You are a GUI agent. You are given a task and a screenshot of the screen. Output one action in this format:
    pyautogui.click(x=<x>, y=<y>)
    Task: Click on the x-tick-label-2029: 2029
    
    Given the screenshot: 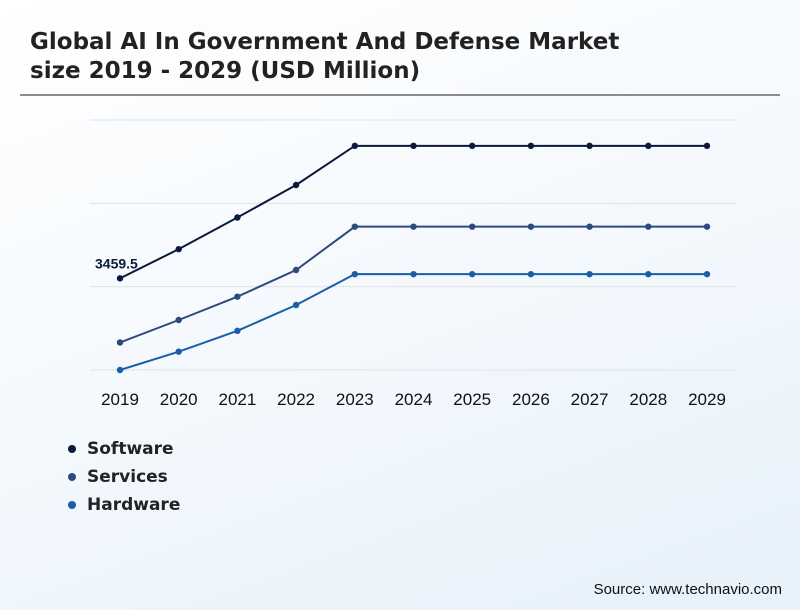 What is the action you would take?
    pyautogui.click(x=707, y=399)
    